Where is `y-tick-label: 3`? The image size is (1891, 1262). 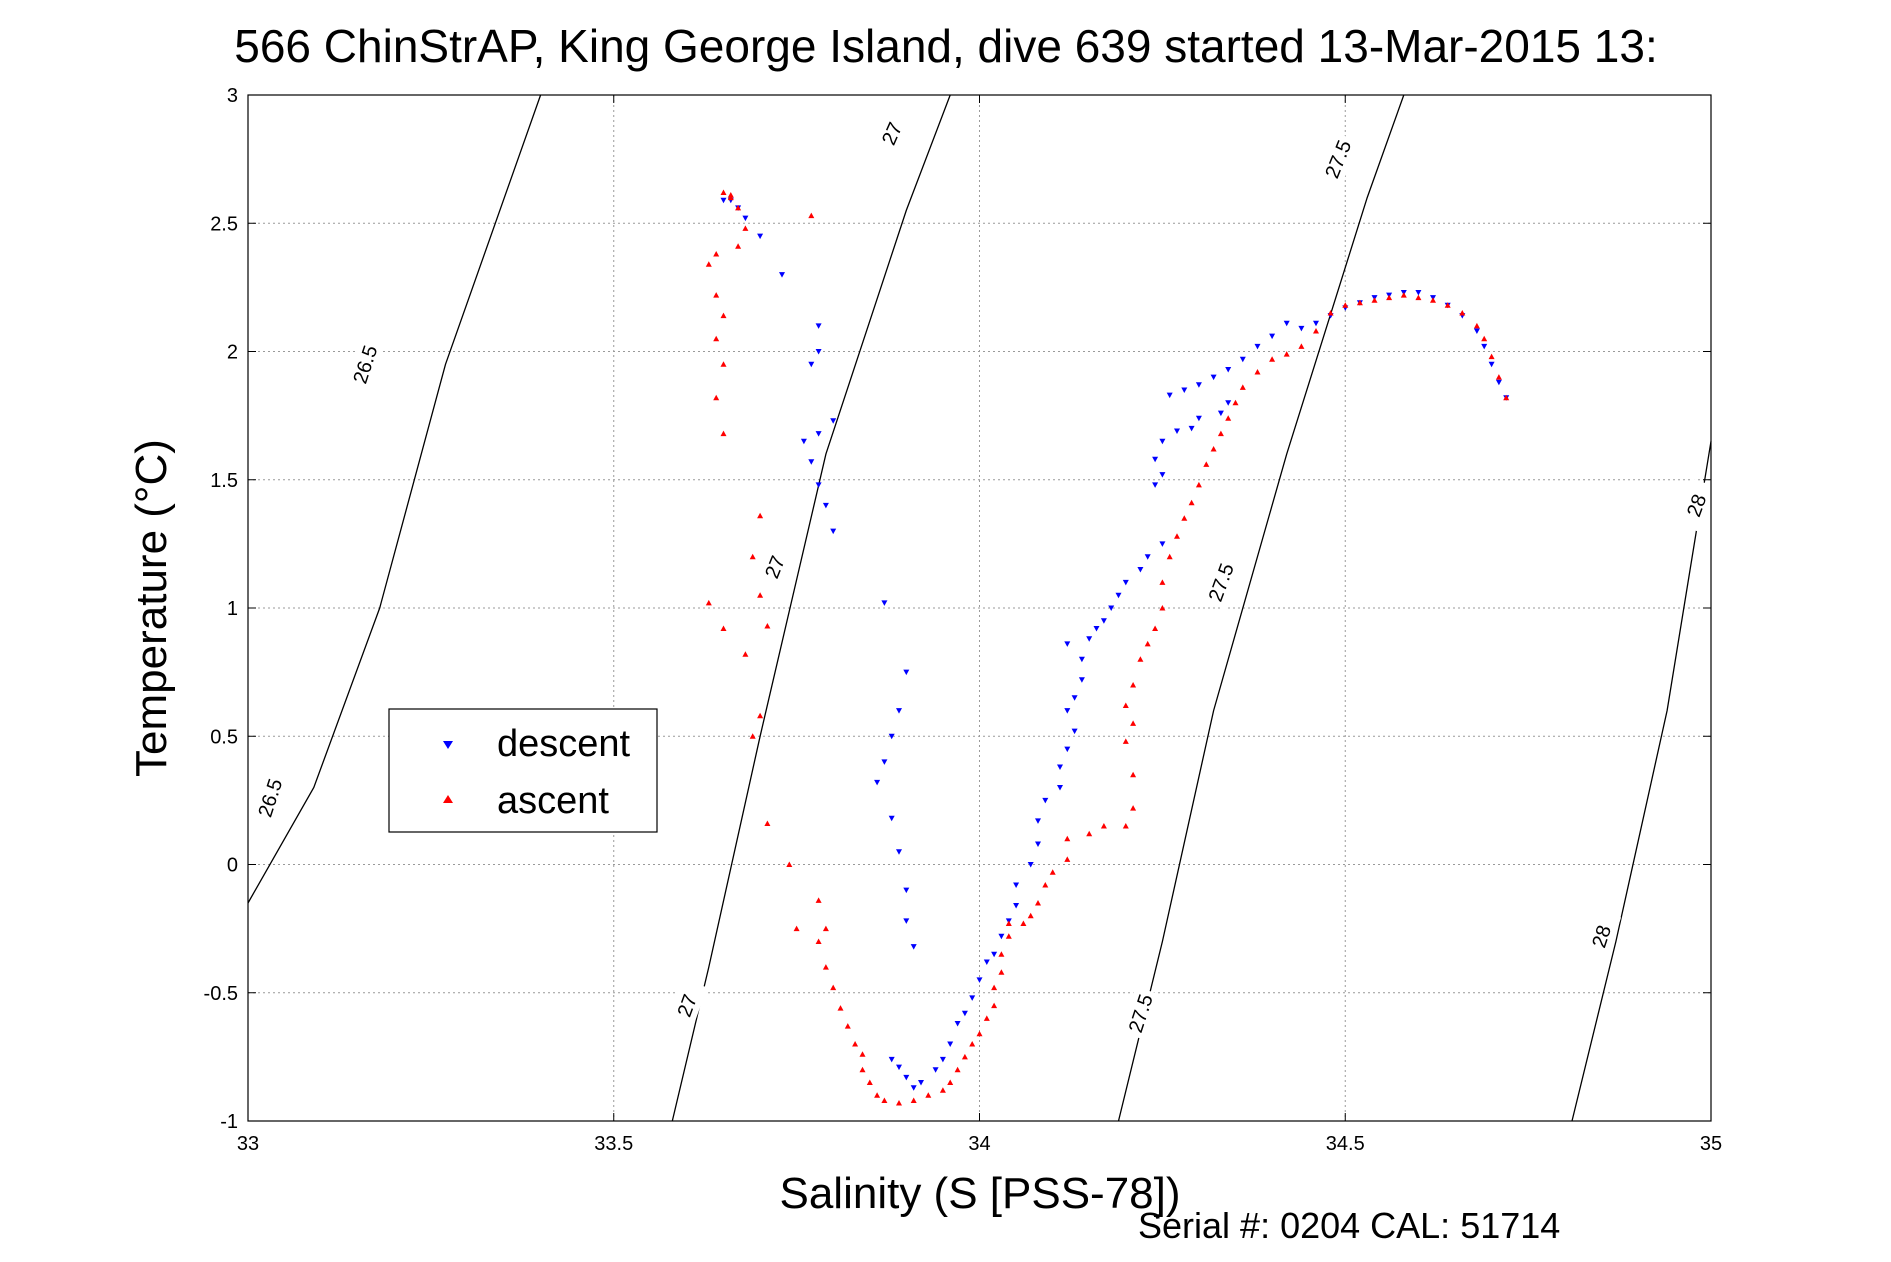 y-tick-label: 3 is located at coordinates (232, 96).